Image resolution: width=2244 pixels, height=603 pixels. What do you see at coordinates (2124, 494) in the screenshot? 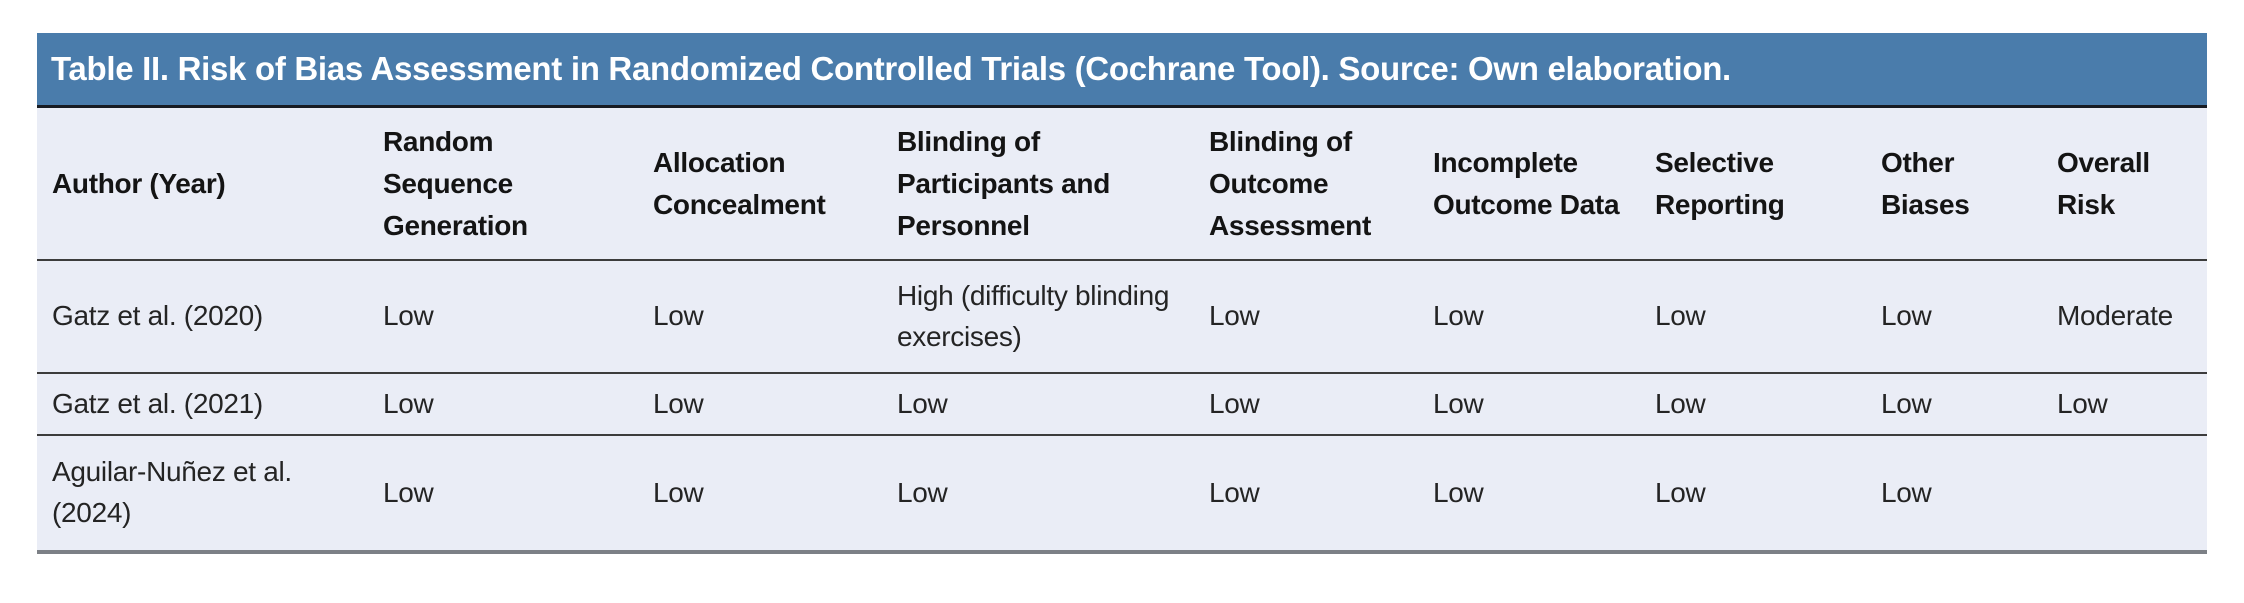
I see `table-cell` at bounding box center [2124, 494].